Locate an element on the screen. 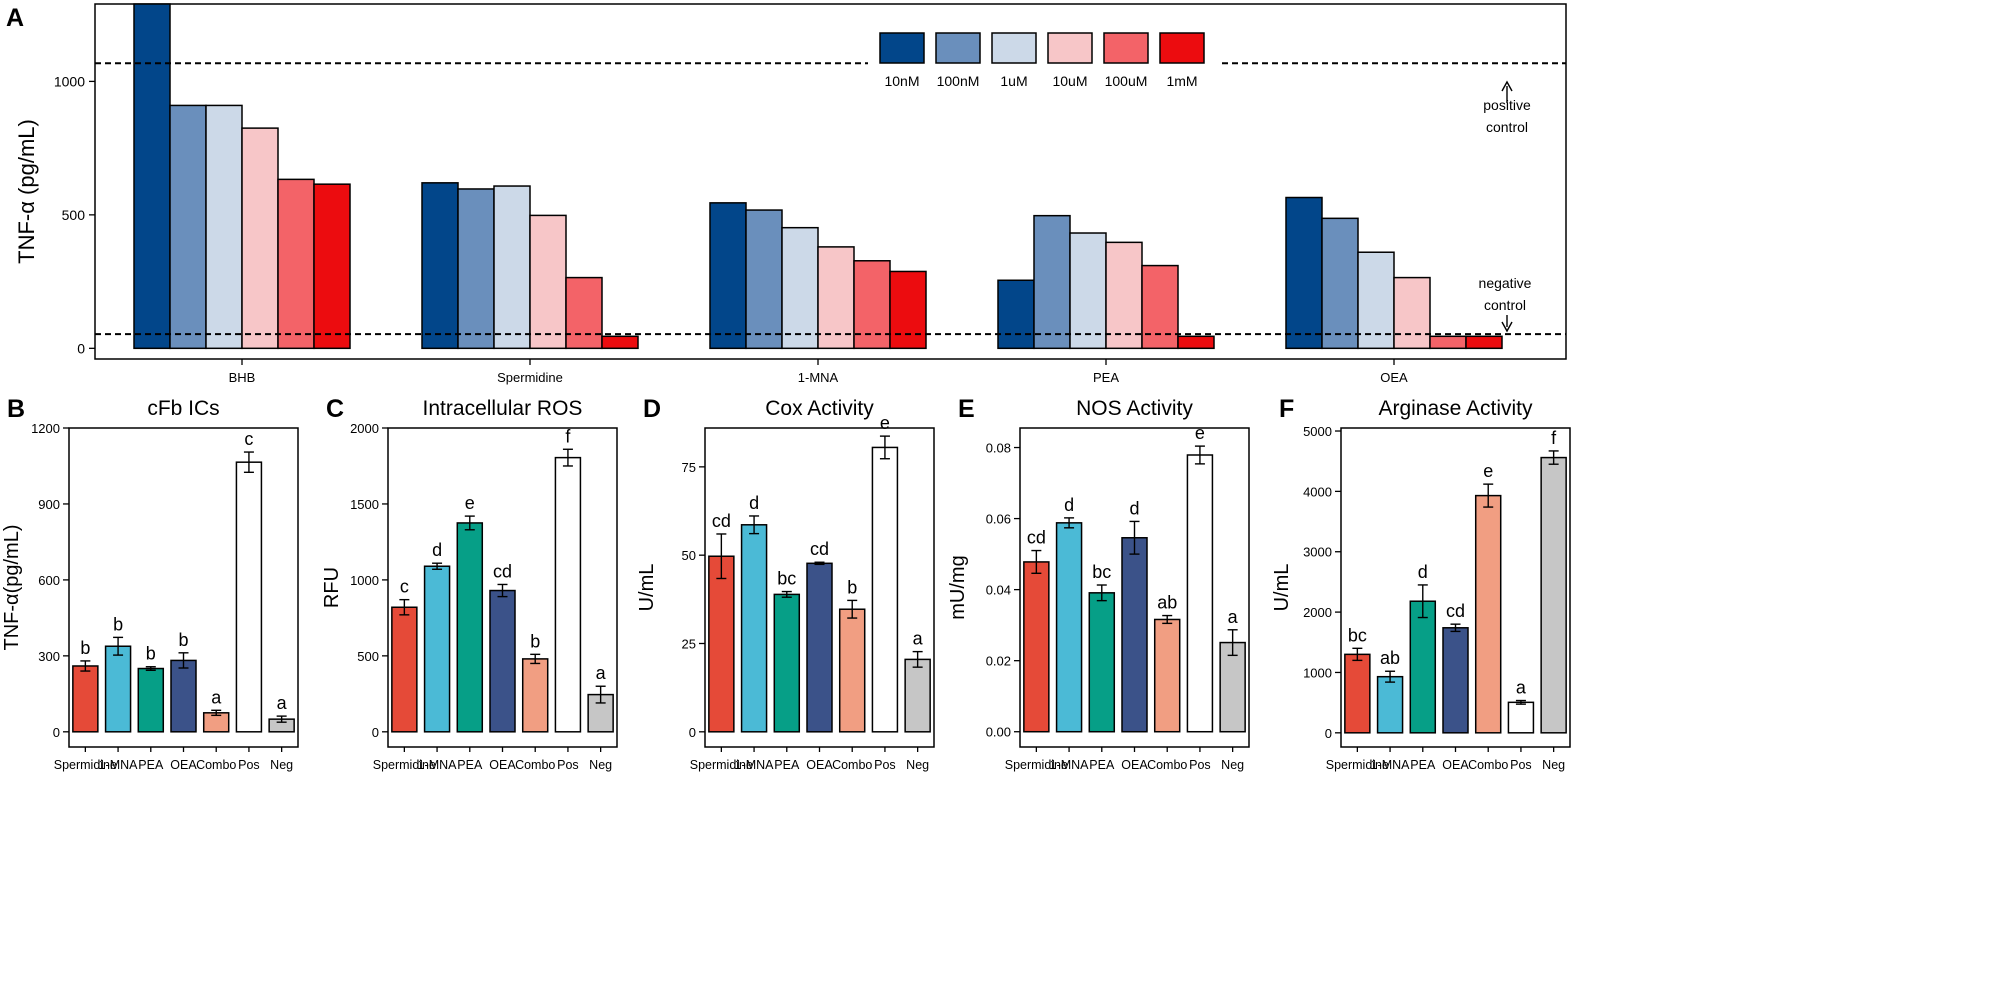 The image size is (2013, 995). y-tick-label: 1000 is located at coordinates (69, 81).